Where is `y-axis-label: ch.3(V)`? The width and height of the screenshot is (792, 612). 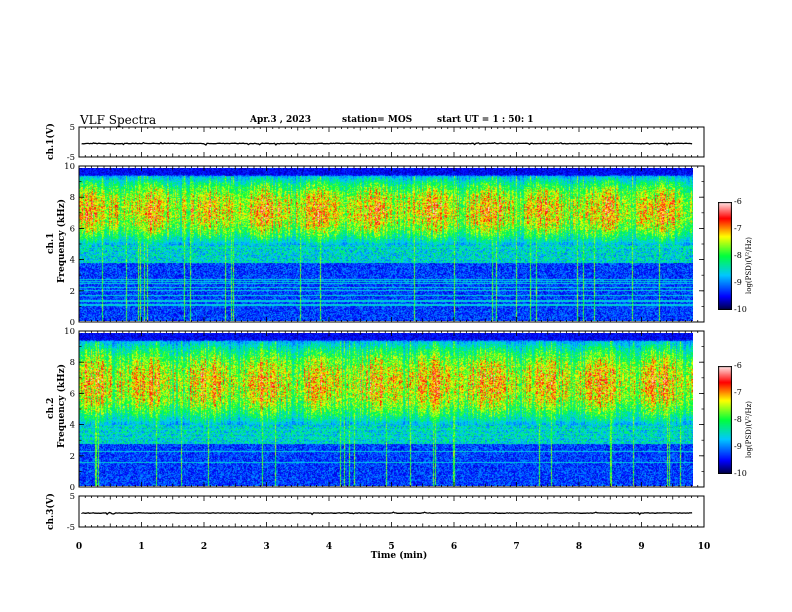
y-axis-label: ch.3(V) is located at coordinates (51, 511).